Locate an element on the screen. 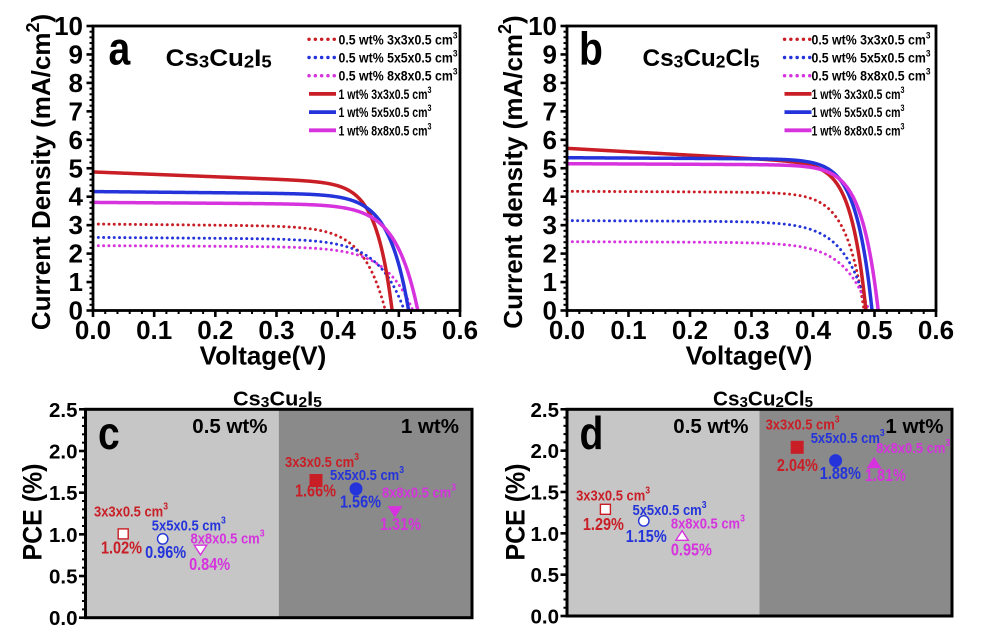  svg-text: d is located at coordinates (592, 434).